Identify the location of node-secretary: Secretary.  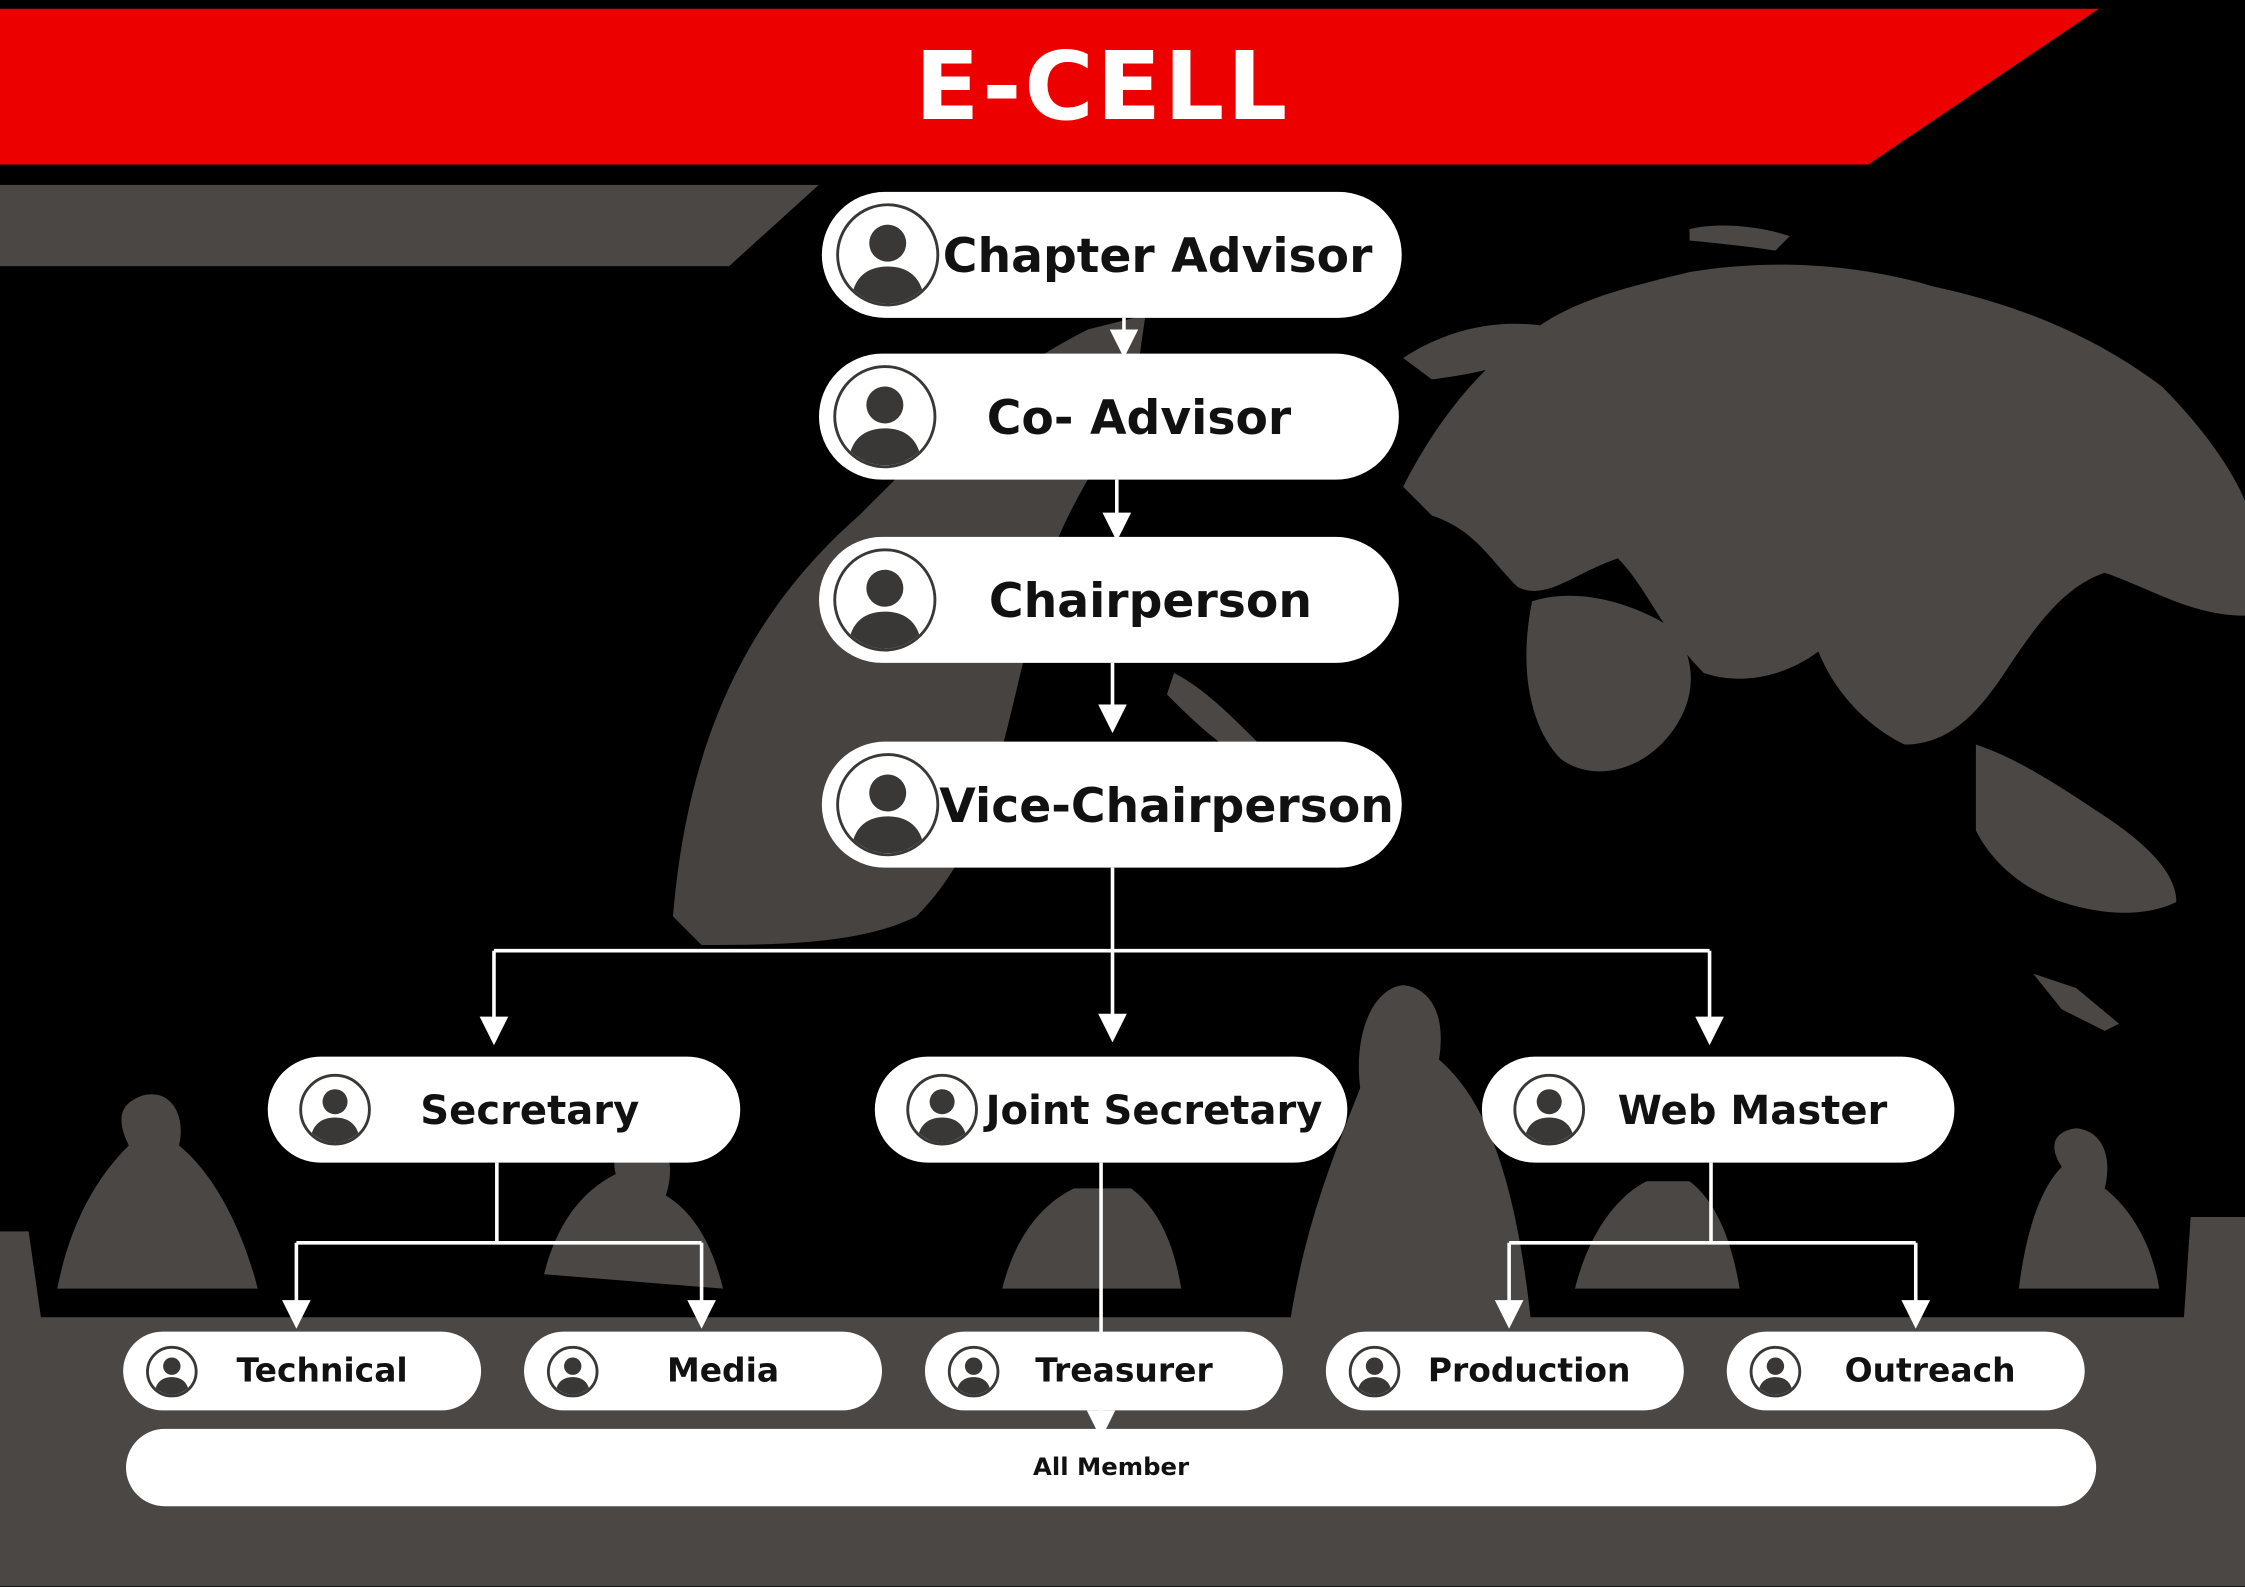
(504, 1109).